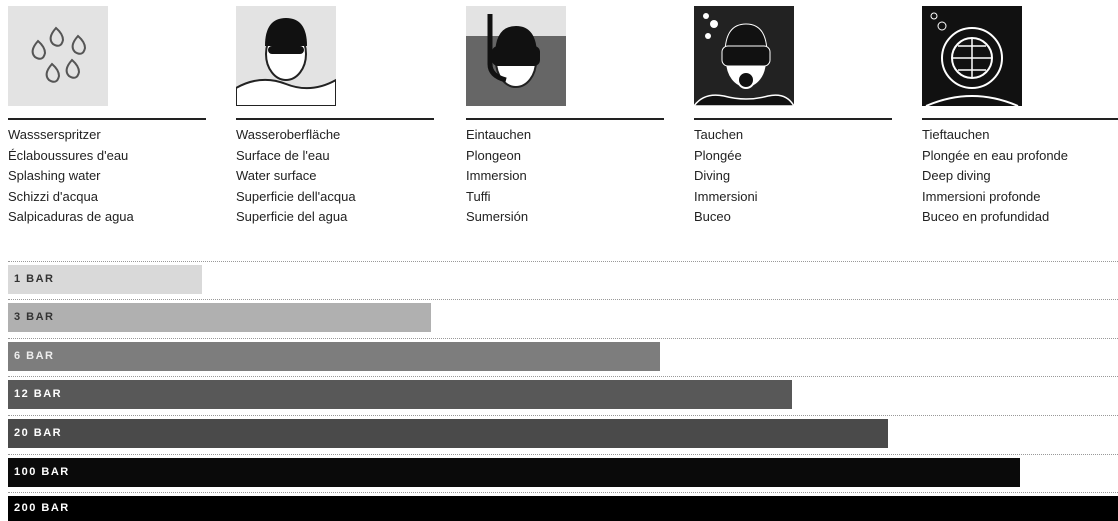 Image resolution: width=1118 pixels, height=521 pixels. What do you see at coordinates (334, 356) in the screenshot?
I see `bar: 6 BAR` at bounding box center [334, 356].